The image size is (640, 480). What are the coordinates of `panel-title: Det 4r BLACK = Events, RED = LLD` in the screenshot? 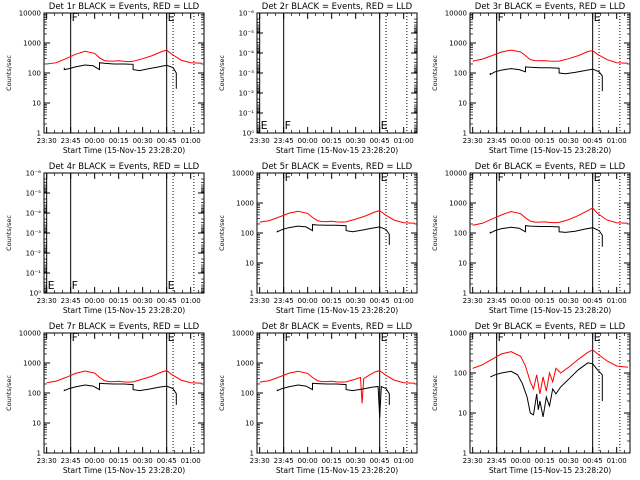 It's located at (124, 167).